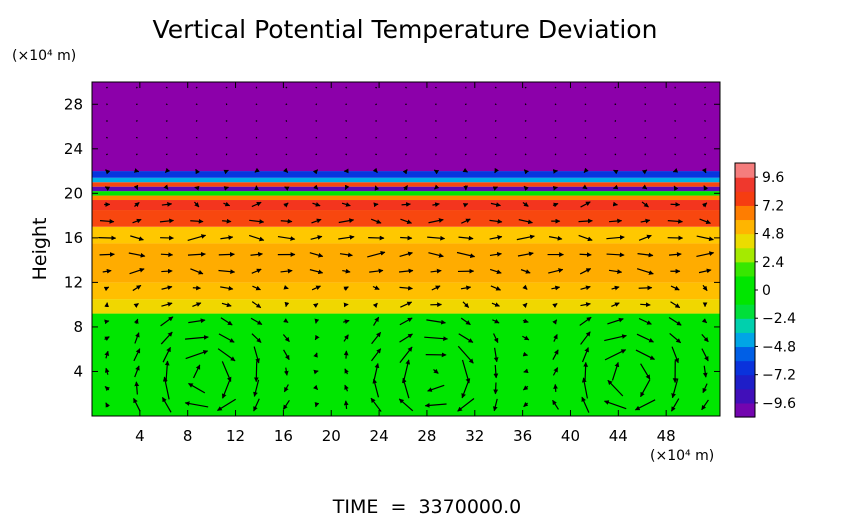 This screenshot has height=519, width=854. I want to click on y-tick-label: 4, so click(78, 371).